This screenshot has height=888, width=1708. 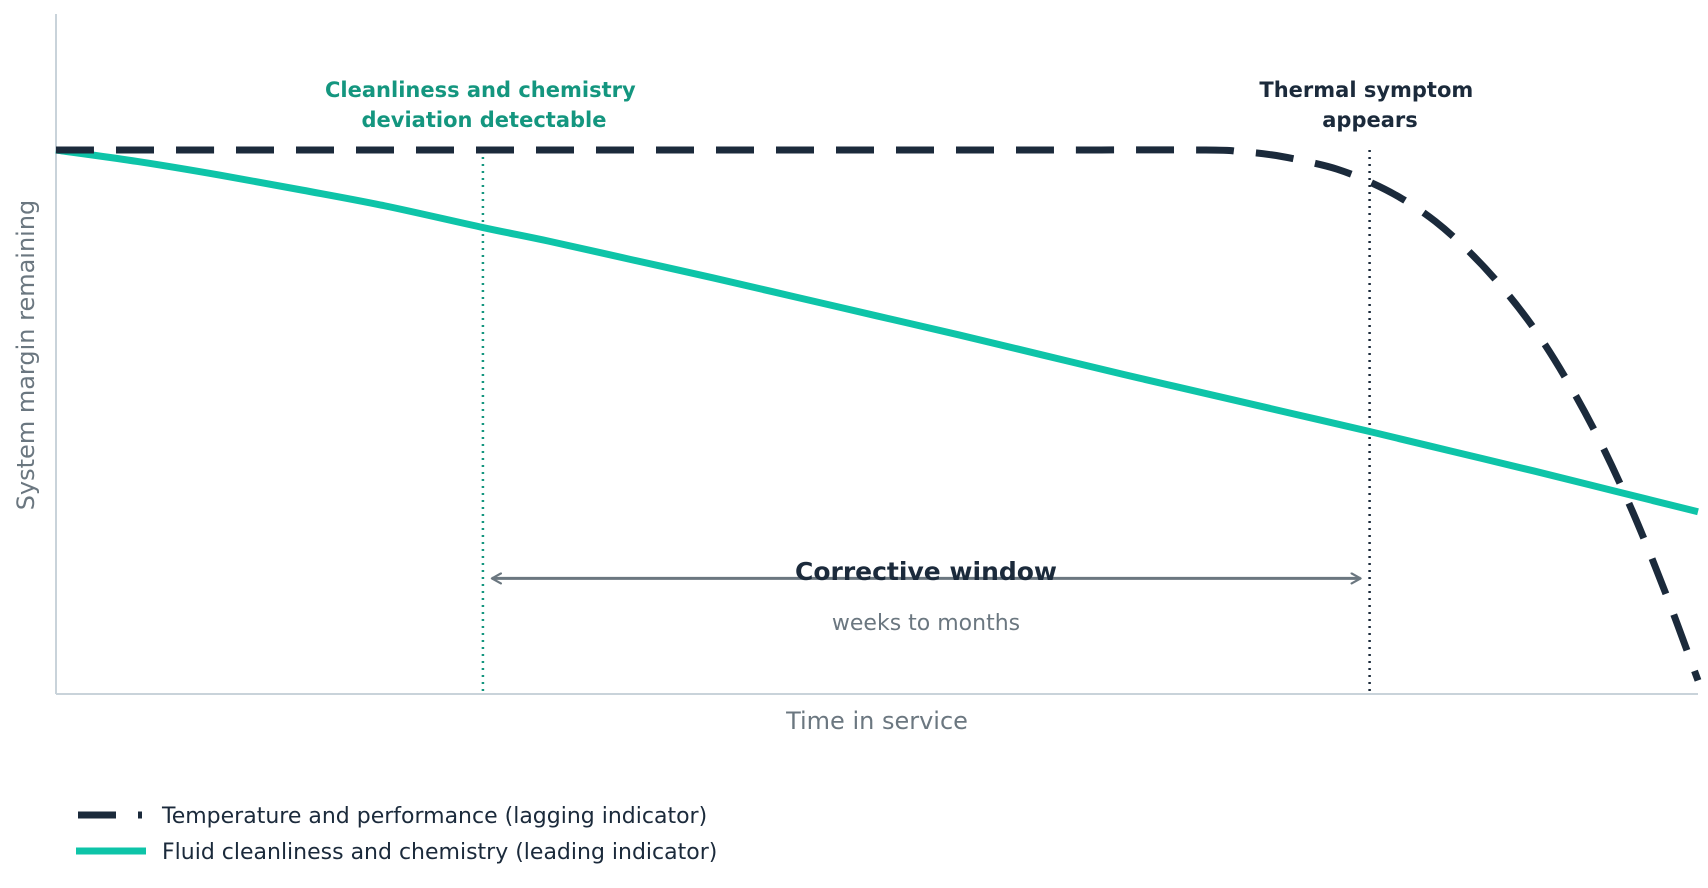 I want to click on marker-label-thermal: Thermal symptom appears, so click(x=1369, y=105).